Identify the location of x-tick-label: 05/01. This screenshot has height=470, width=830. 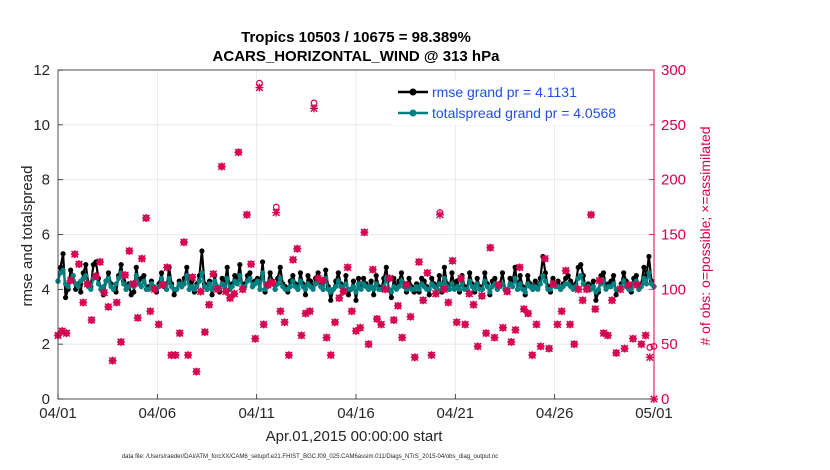
(654, 413).